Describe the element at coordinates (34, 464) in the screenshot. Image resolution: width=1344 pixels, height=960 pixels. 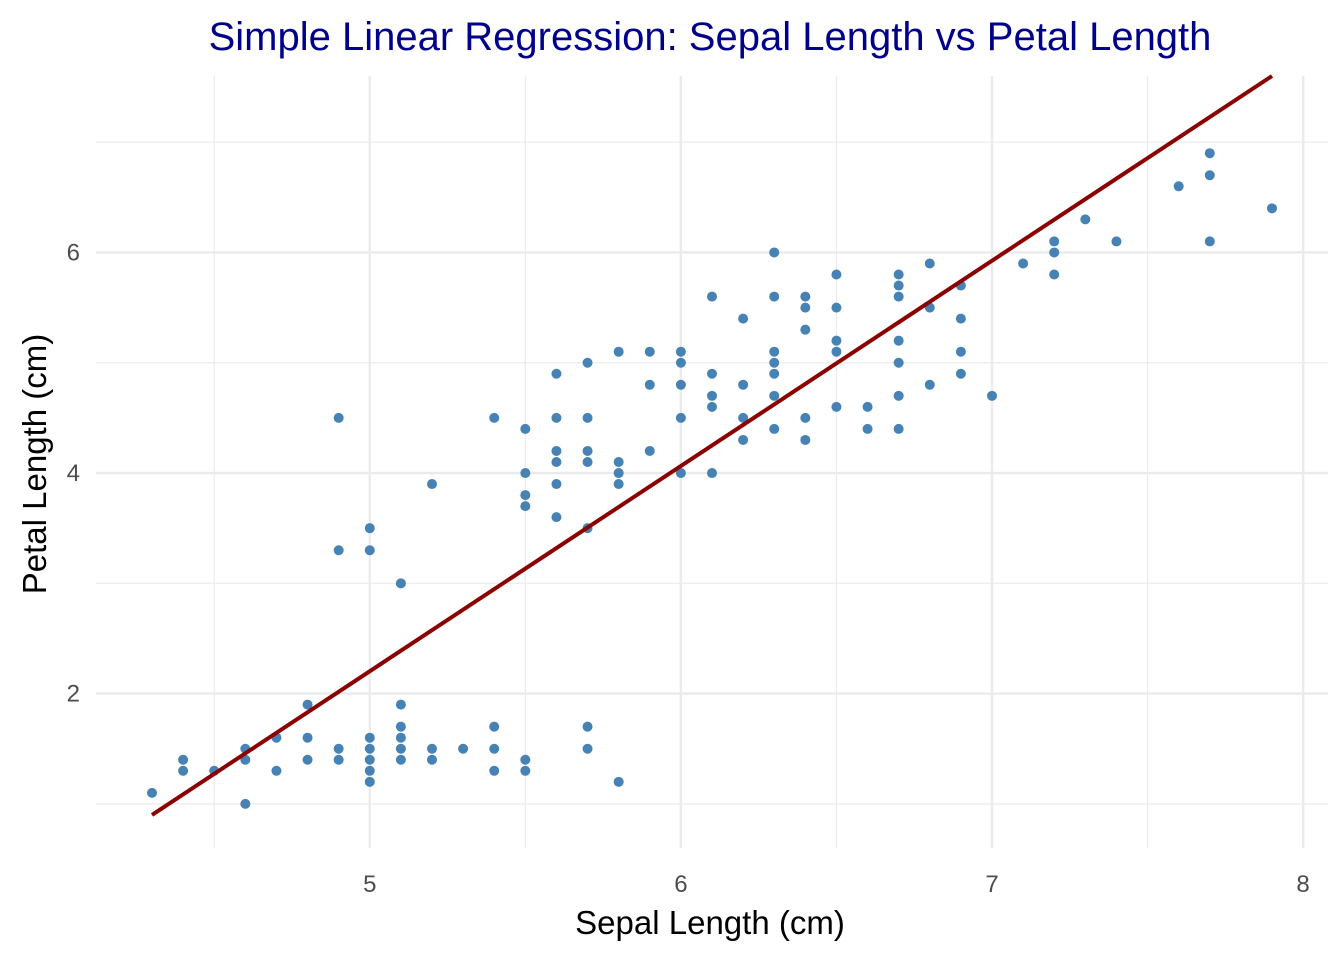
I see `y-axis-title: Petal Length (cm)` at that location.